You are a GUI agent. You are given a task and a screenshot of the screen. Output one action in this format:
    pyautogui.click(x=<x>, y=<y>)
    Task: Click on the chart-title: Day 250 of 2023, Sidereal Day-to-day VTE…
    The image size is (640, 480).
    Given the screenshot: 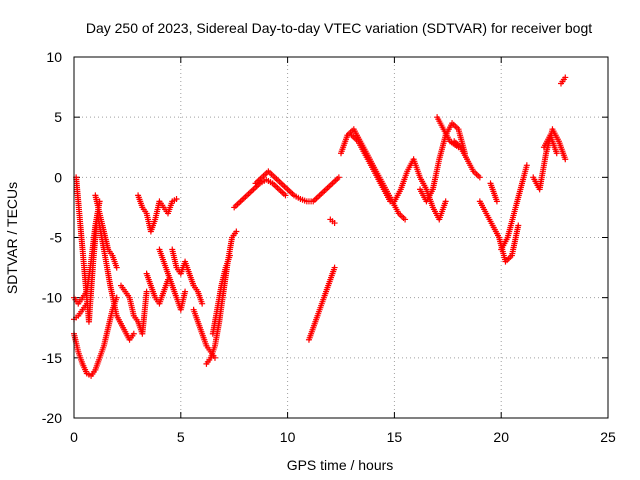 What is the action you would take?
    pyautogui.click(x=339, y=28)
    